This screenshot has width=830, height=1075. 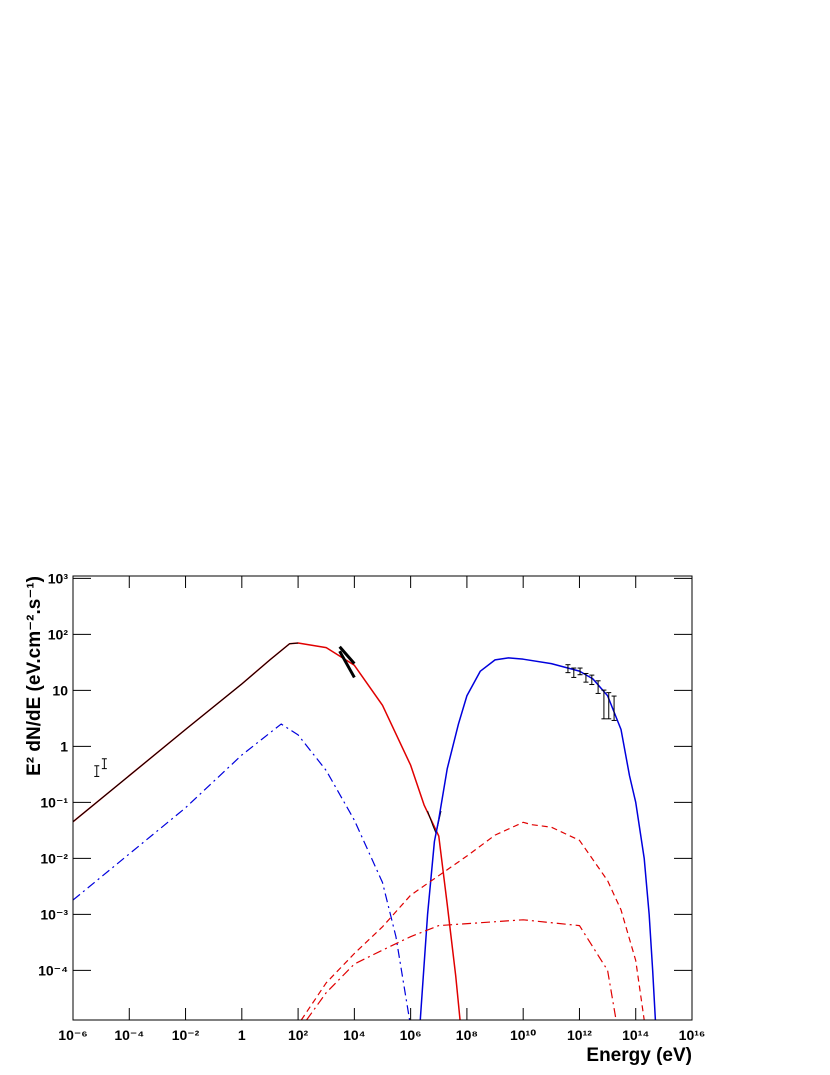 What do you see at coordinates (186, 1035) in the screenshot?
I see `x-tick-label: 10⁻²` at bounding box center [186, 1035].